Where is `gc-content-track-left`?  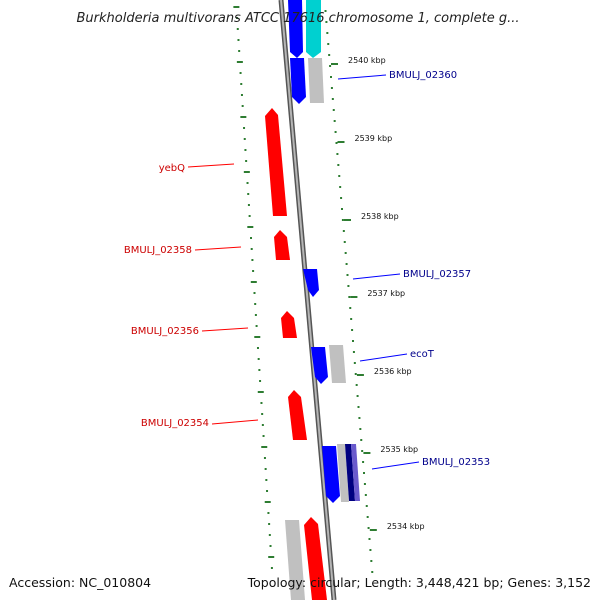 gc-content-track-left is located at coordinates (254, 287).